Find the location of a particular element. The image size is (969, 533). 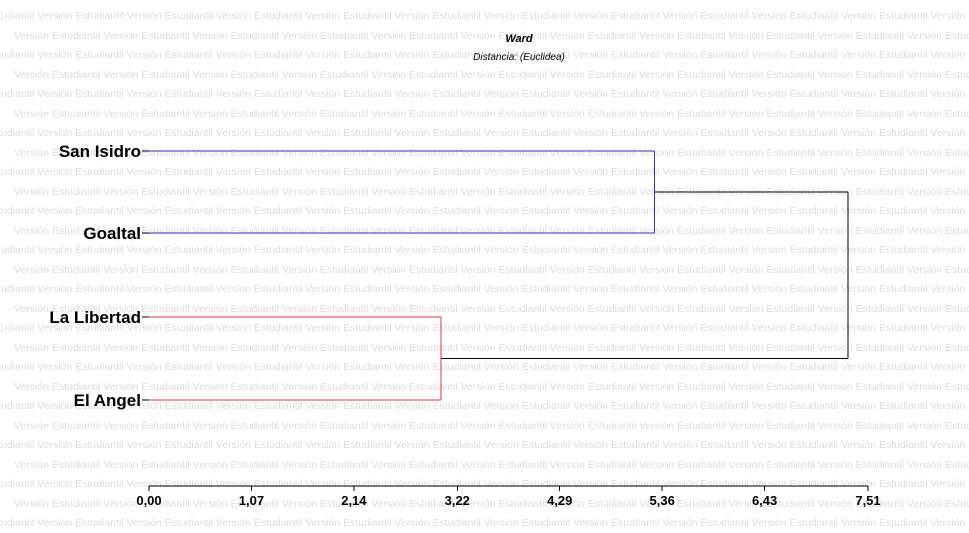

tick-label: 2,14 is located at coordinates (354, 500).